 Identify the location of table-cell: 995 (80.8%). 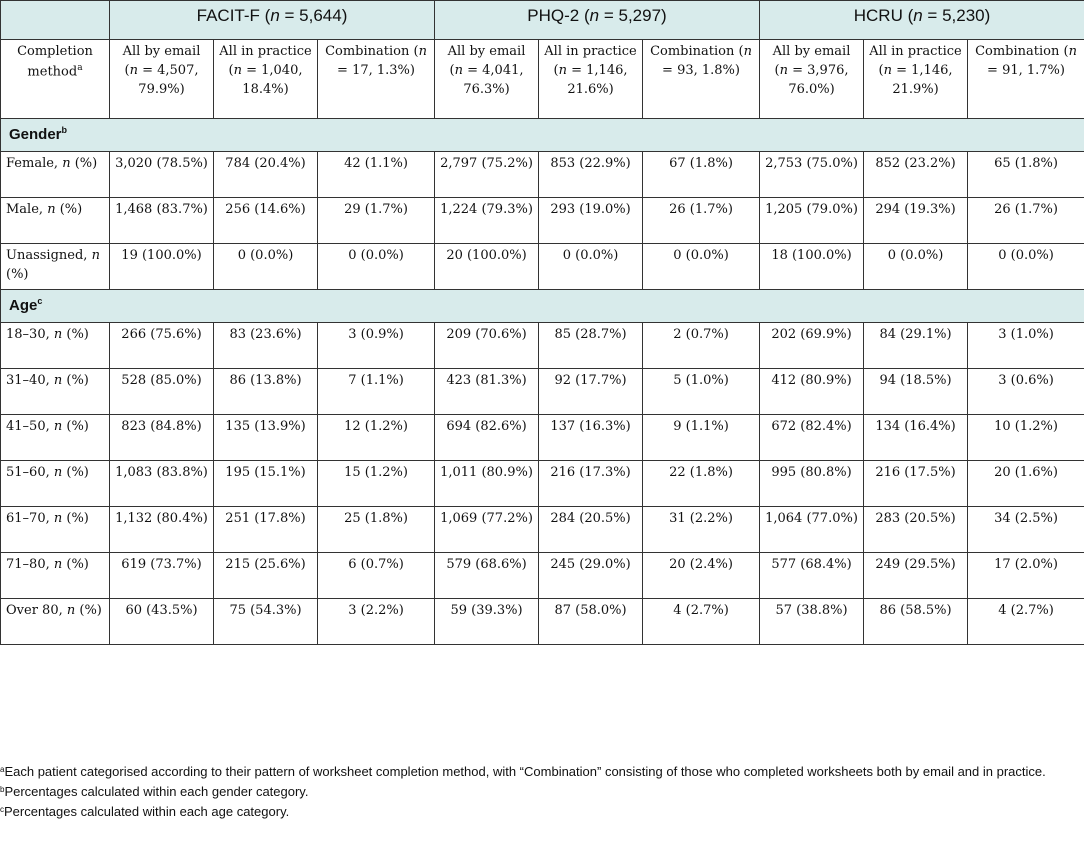
(812, 483).